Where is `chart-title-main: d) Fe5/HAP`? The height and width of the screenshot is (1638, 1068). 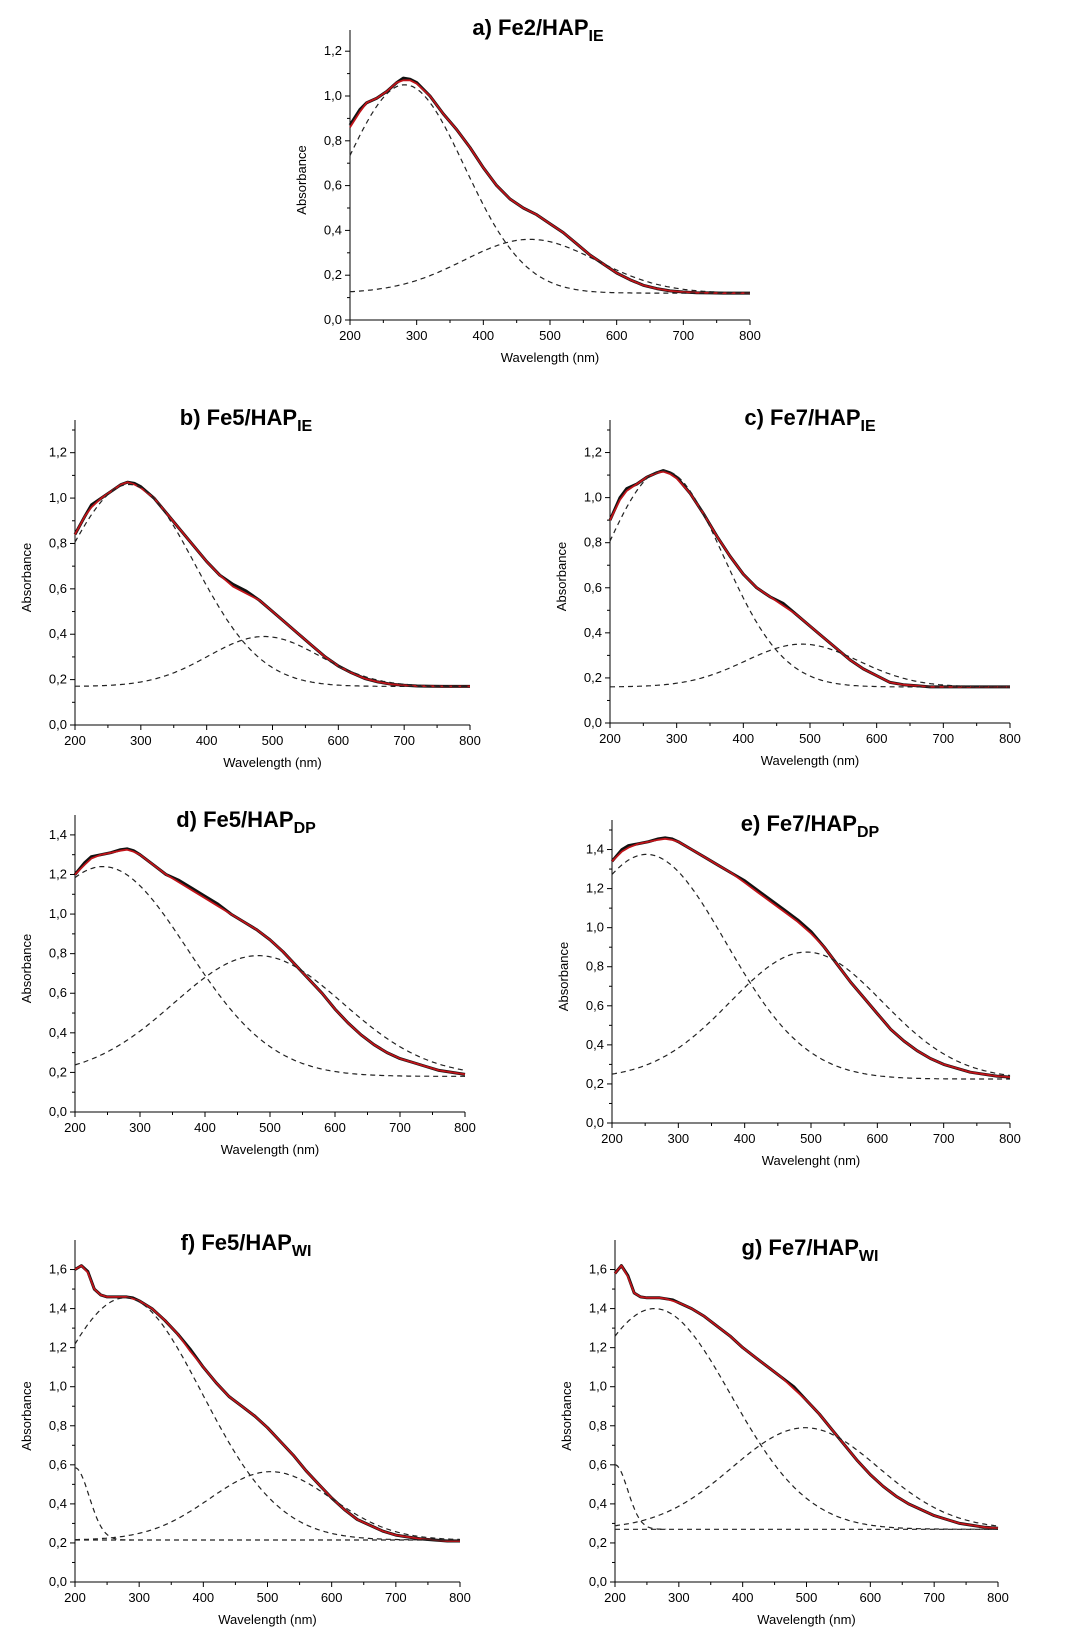 chart-title-main: d) Fe5/HAP is located at coordinates (234, 819).